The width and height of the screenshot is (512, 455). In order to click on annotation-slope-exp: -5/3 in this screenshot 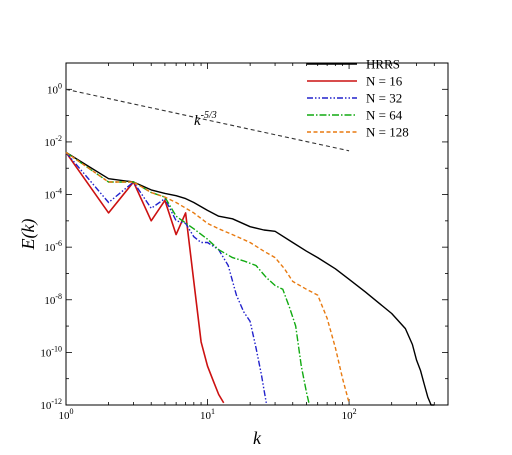, I will do `click(209, 115)`.